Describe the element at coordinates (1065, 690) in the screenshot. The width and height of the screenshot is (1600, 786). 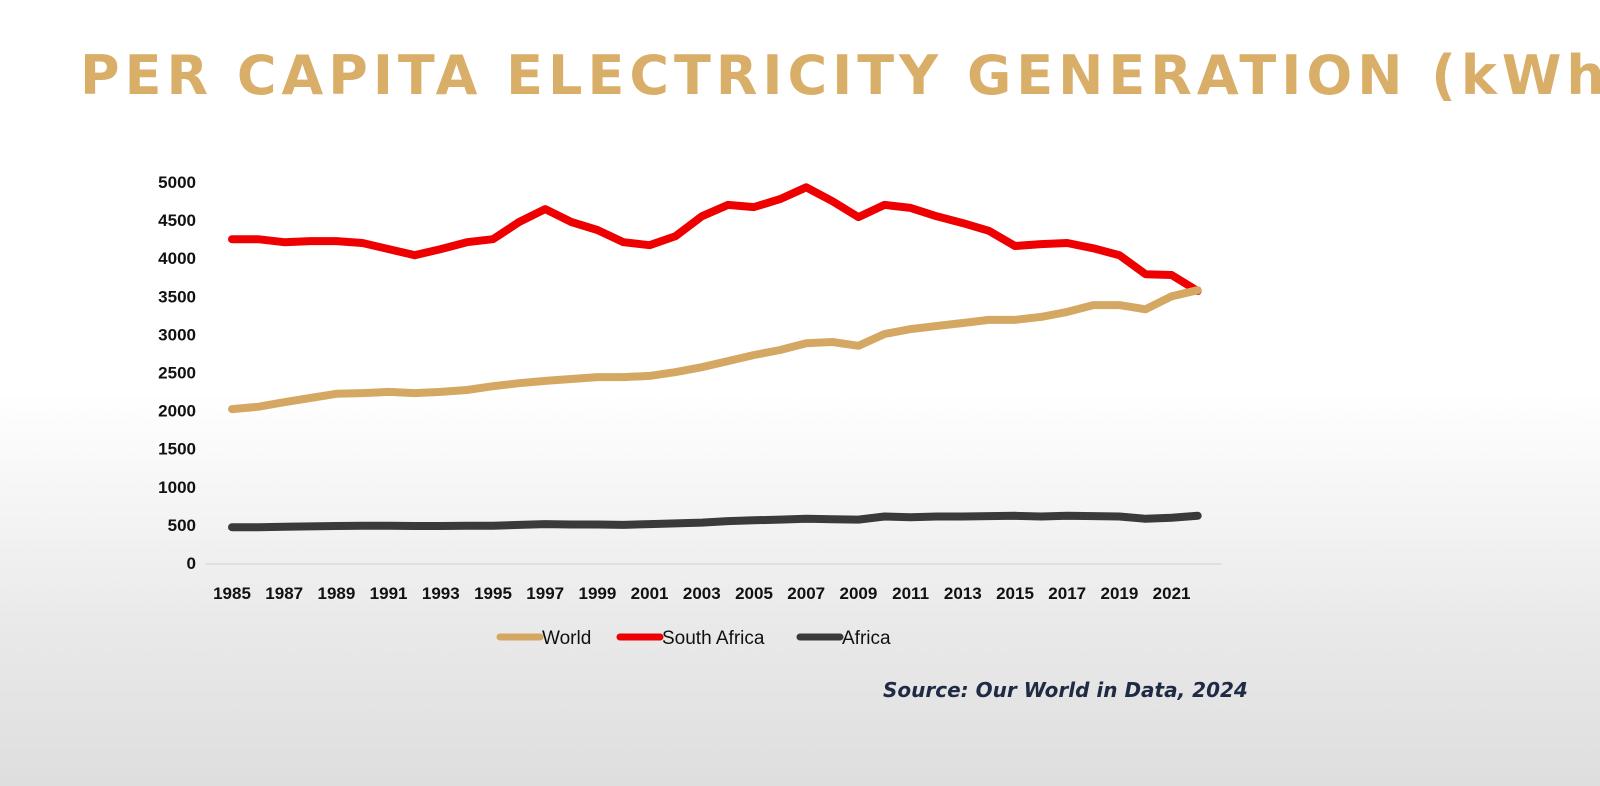
I see `source-note: Source: Our World in Data, 2024` at that location.